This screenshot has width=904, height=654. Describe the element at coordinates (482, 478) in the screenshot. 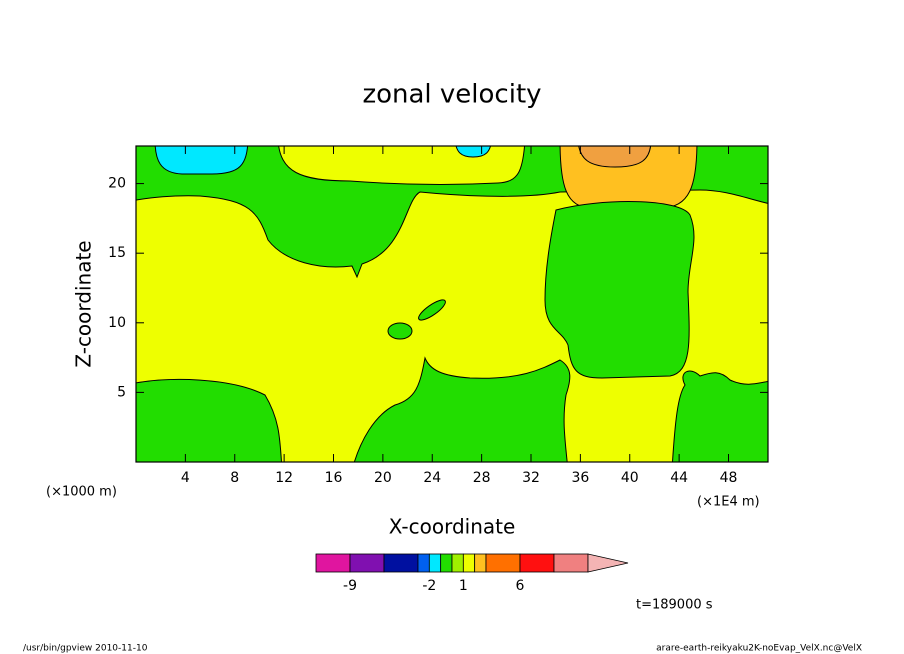

I see `x-tick-label: 28` at that location.